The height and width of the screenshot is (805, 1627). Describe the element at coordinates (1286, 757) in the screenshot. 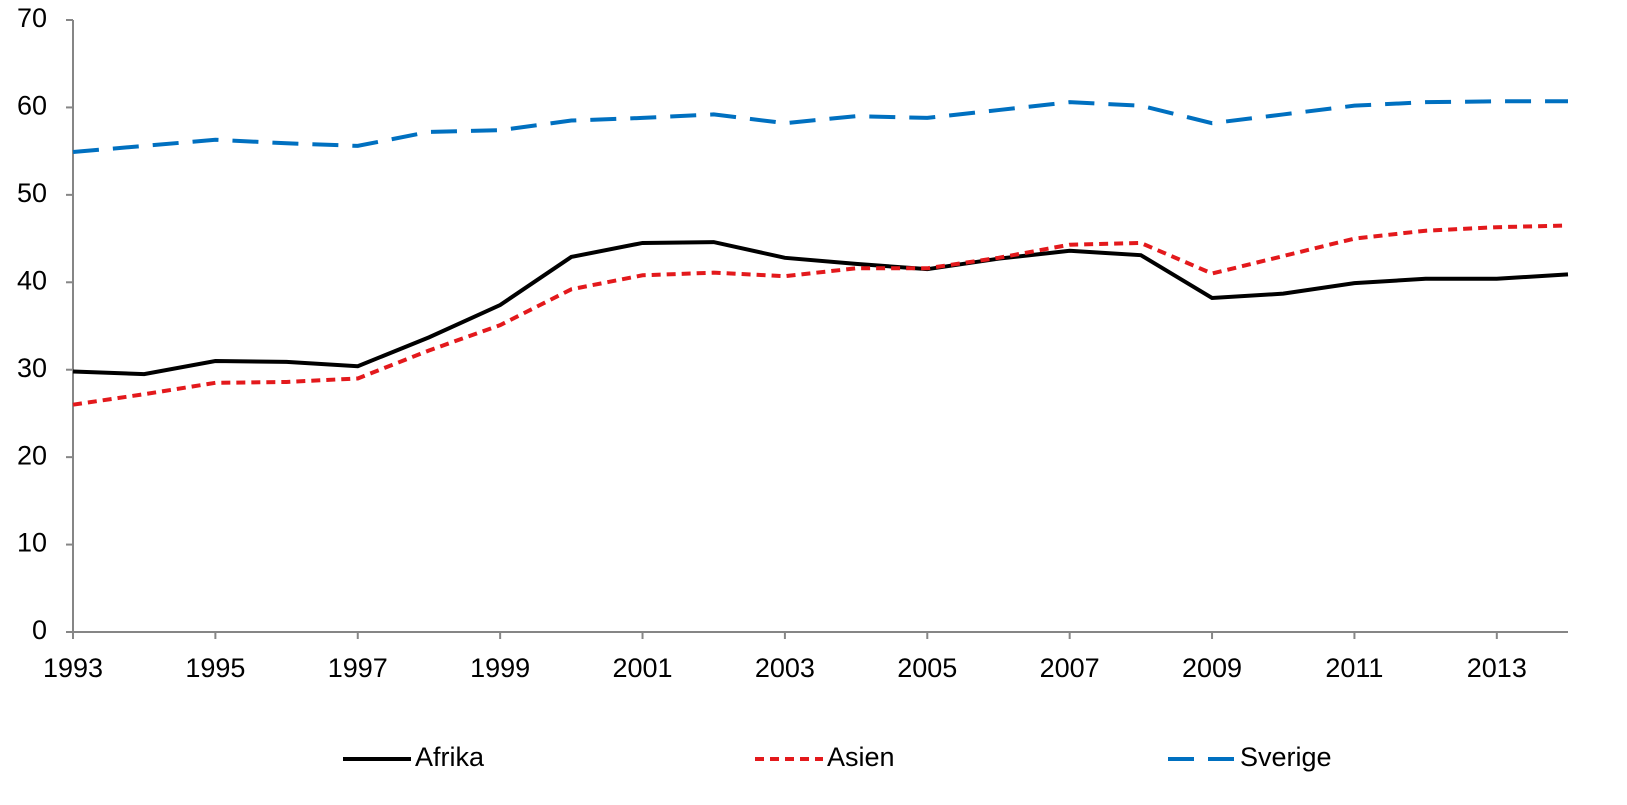

I see `legend-label: Sverige` at that location.